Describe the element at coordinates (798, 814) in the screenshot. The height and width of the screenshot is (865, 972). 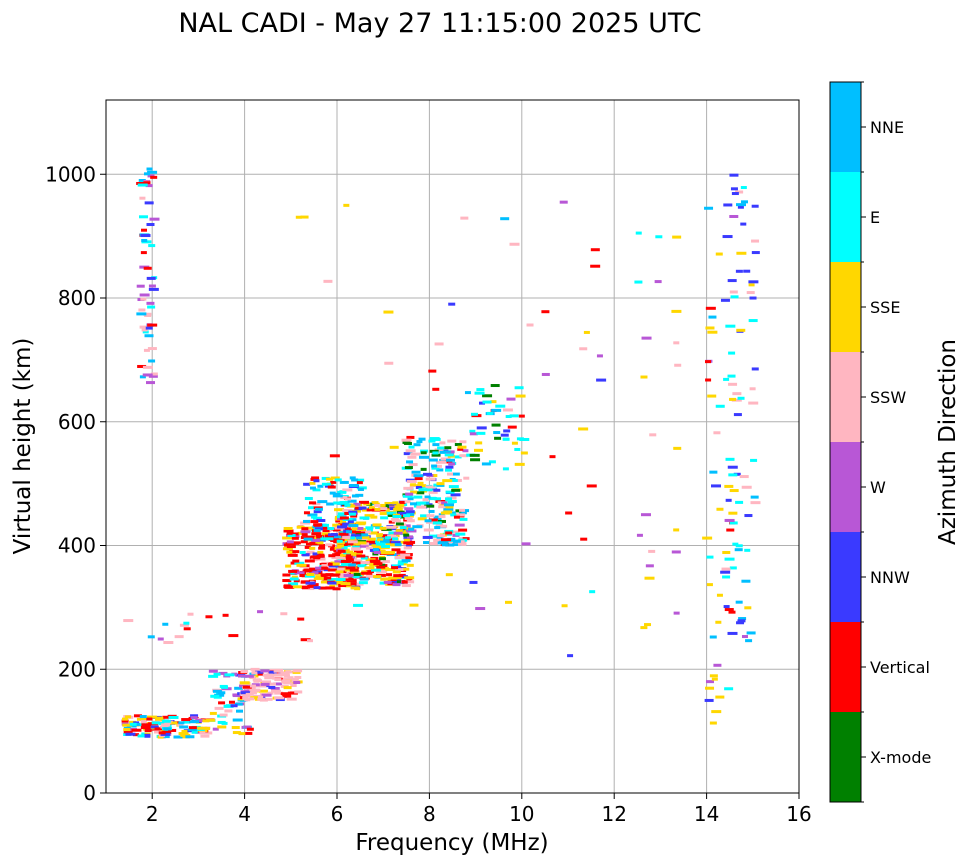
I see `x-tick-label: 16` at that location.